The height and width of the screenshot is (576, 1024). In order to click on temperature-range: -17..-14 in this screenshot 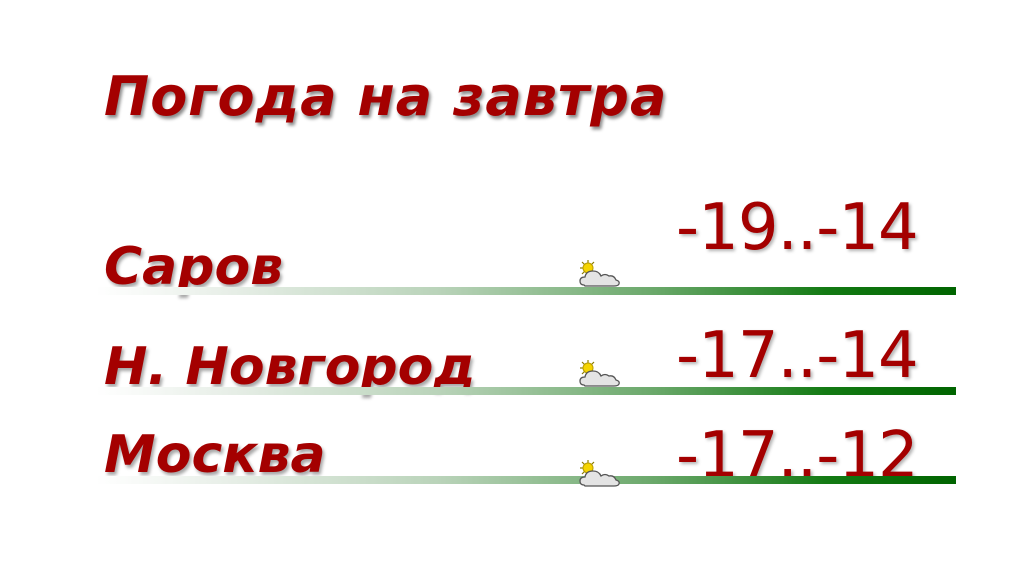, I will do `click(797, 356)`.